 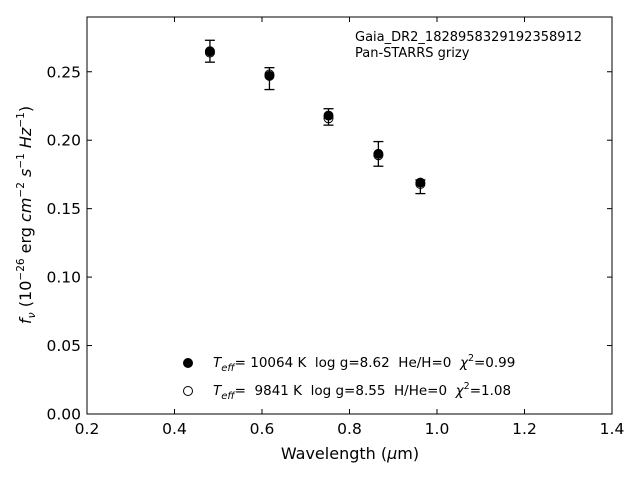 What do you see at coordinates (349, 429) in the screenshot?
I see `x-tick-label: 0.8` at bounding box center [349, 429].